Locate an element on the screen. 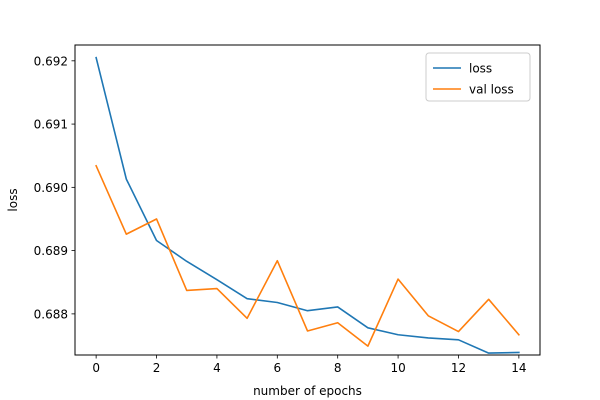 The height and width of the screenshot is (400, 600). legend: loss val loss is located at coordinates (478, 77).